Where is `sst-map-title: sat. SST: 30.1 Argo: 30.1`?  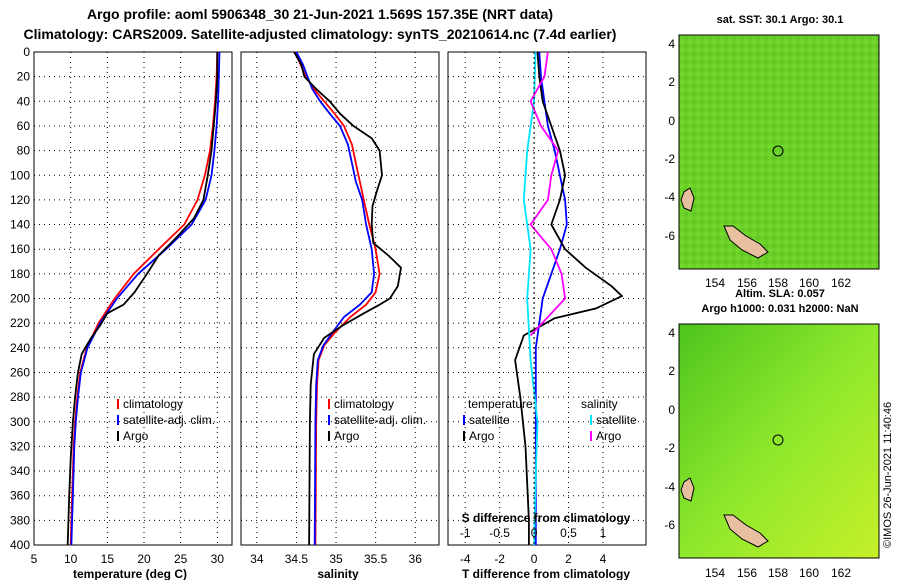 sst-map-title: sat. SST: 30.1 Argo: 30.1 is located at coordinates (780, 20).